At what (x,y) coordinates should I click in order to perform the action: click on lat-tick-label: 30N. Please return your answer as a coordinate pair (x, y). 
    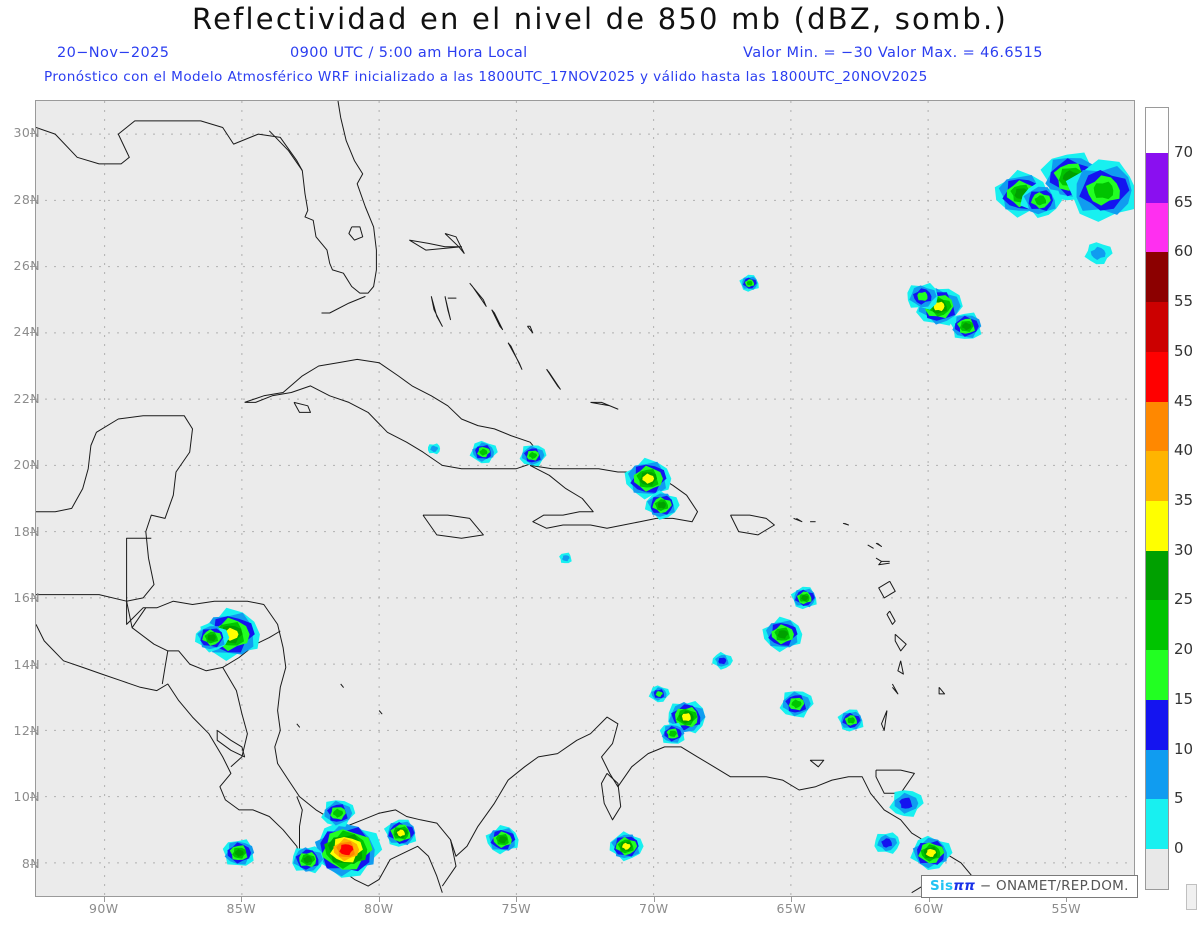
    Looking at the image, I should click on (26, 133).